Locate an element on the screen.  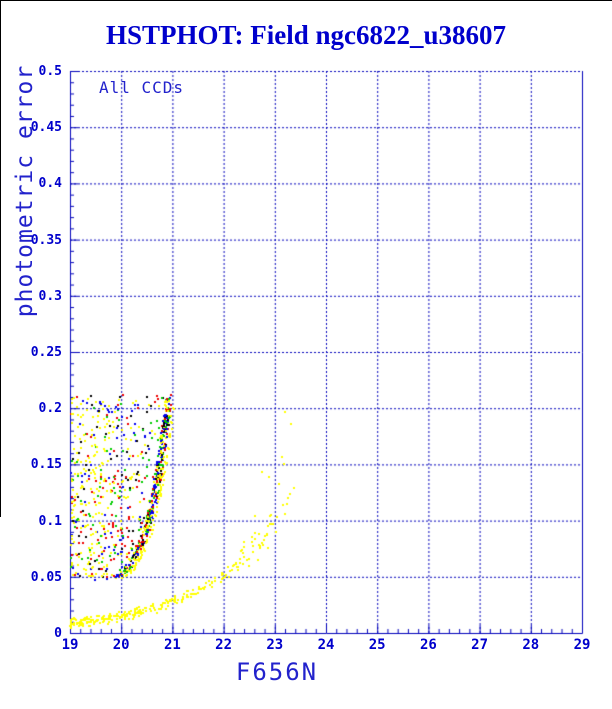
y-tick-label: 0.1 is located at coordinates (50, 521).